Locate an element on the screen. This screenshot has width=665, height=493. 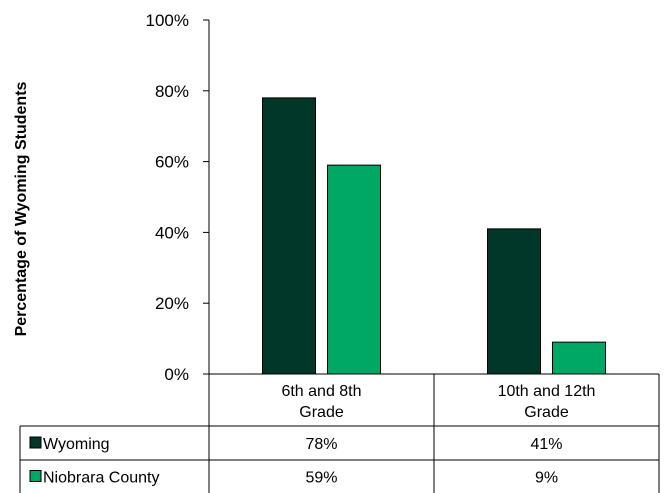
data-table-value: 41% is located at coordinates (546, 444).